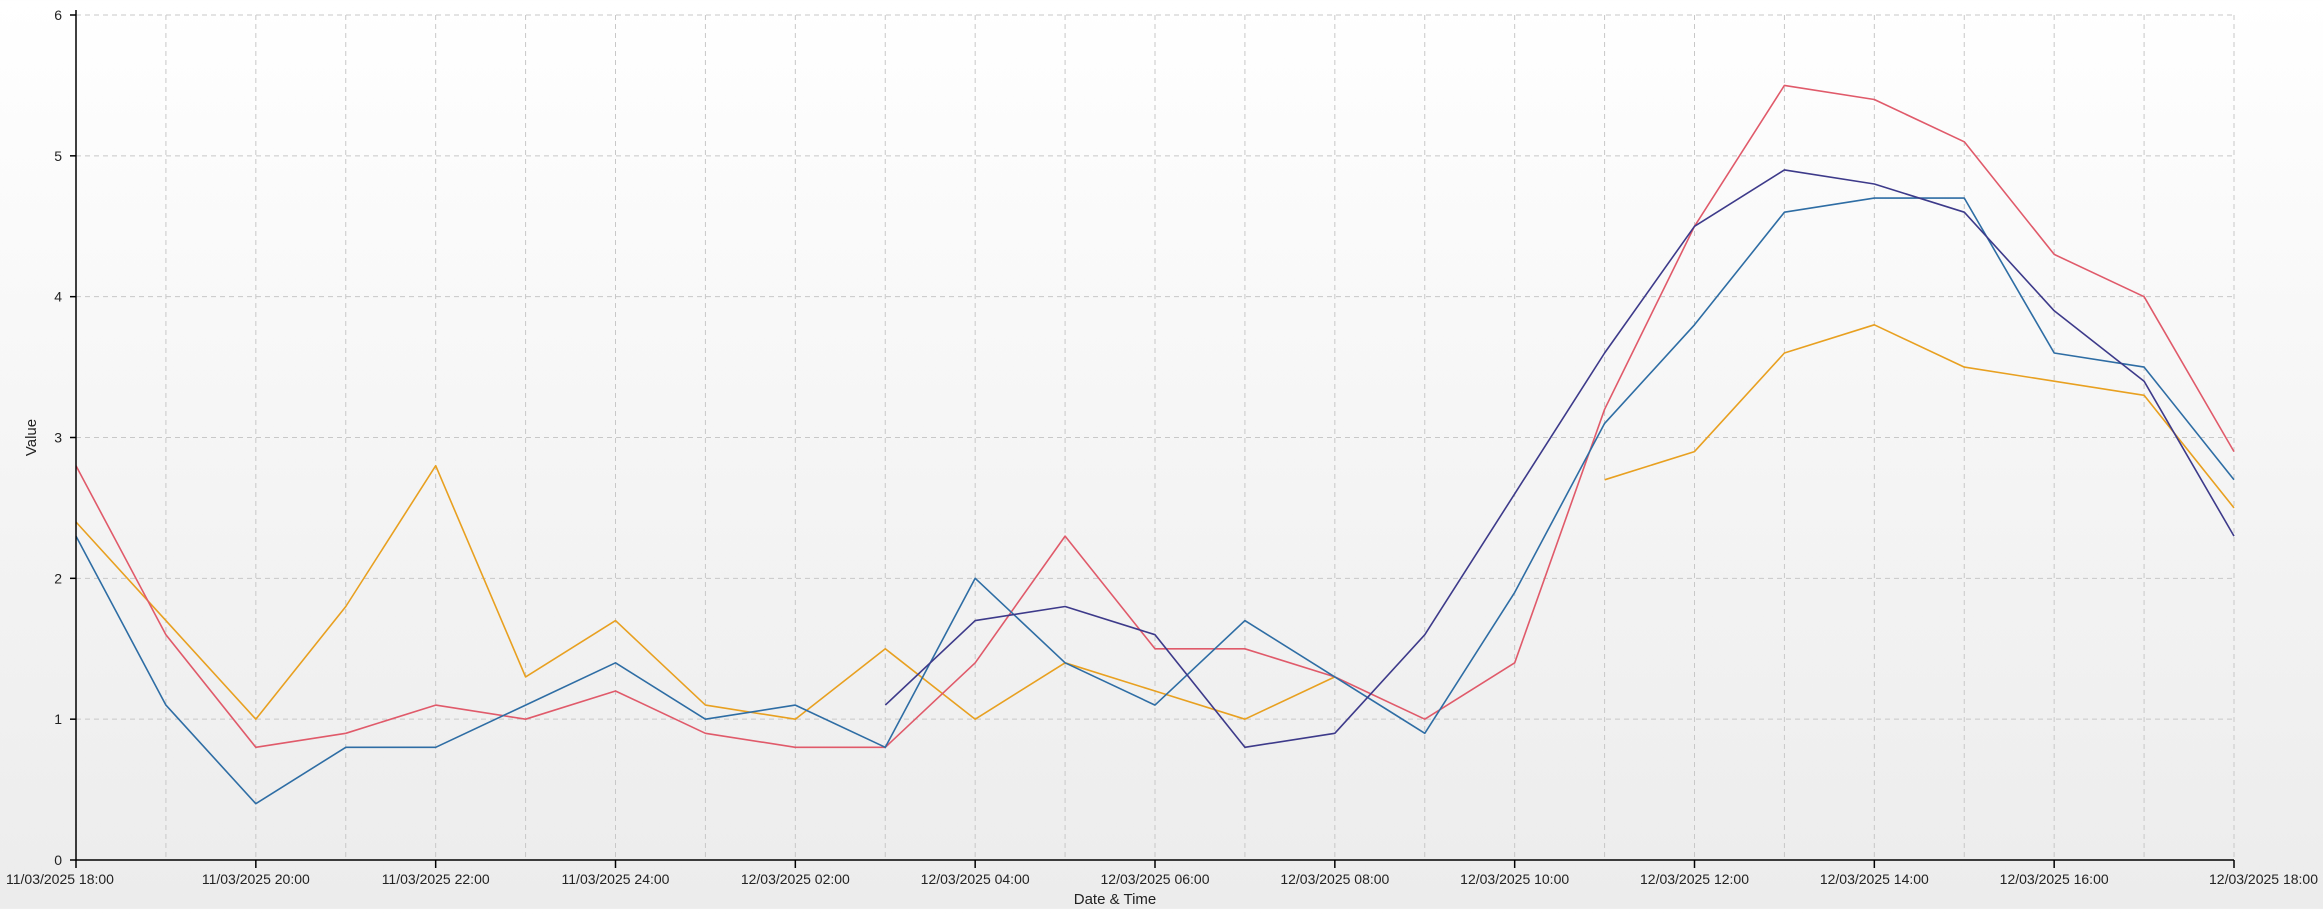 This screenshot has height=914, width=2323. Describe the element at coordinates (58, 297) in the screenshot. I see `y-tick-label: 4` at that location.